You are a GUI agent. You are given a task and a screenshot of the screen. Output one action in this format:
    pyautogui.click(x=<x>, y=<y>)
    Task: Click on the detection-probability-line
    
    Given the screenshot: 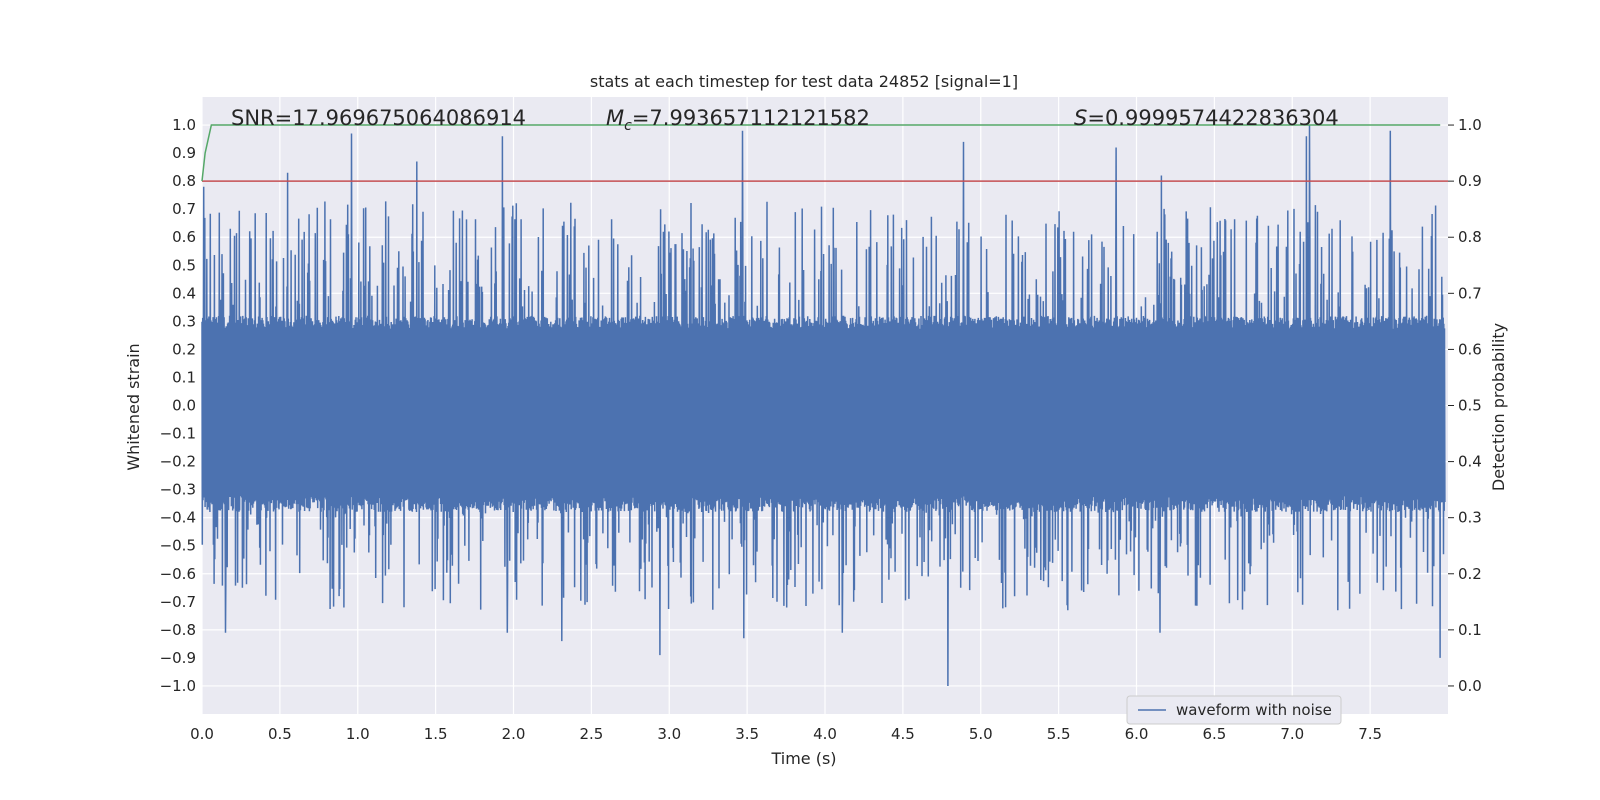 What is the action you would take?
    pyautogui.click(x=821, y=153)
    